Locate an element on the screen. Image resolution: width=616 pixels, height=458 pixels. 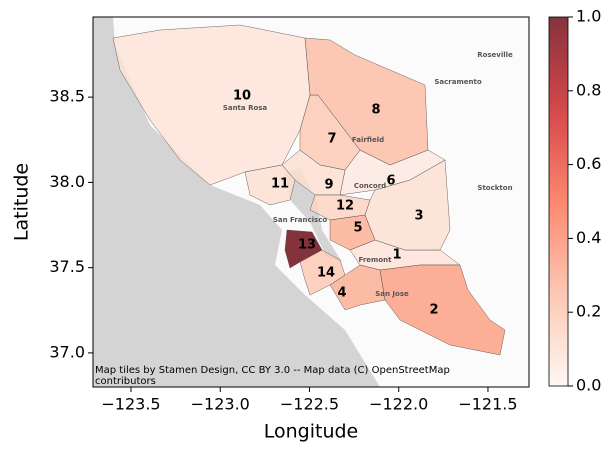
region-label: 3 is located at coordinates (418, 216).